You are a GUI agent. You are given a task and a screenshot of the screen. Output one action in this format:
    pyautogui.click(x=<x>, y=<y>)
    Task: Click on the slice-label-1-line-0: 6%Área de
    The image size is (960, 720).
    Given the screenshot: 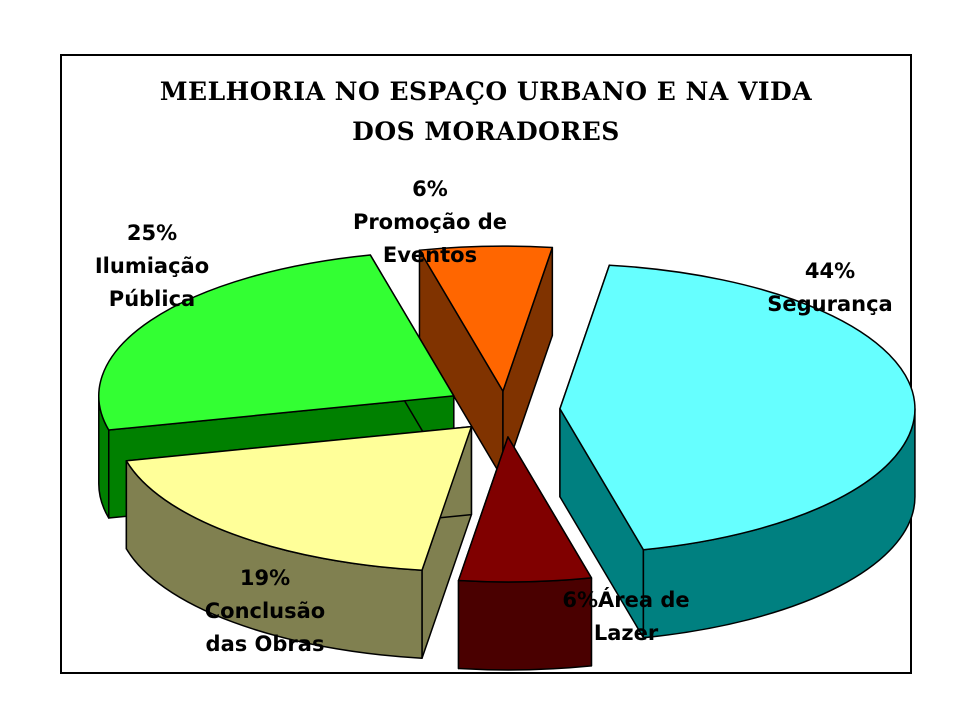 What is the action you would take?
    pyautogui.click(x=625, y=599)
    